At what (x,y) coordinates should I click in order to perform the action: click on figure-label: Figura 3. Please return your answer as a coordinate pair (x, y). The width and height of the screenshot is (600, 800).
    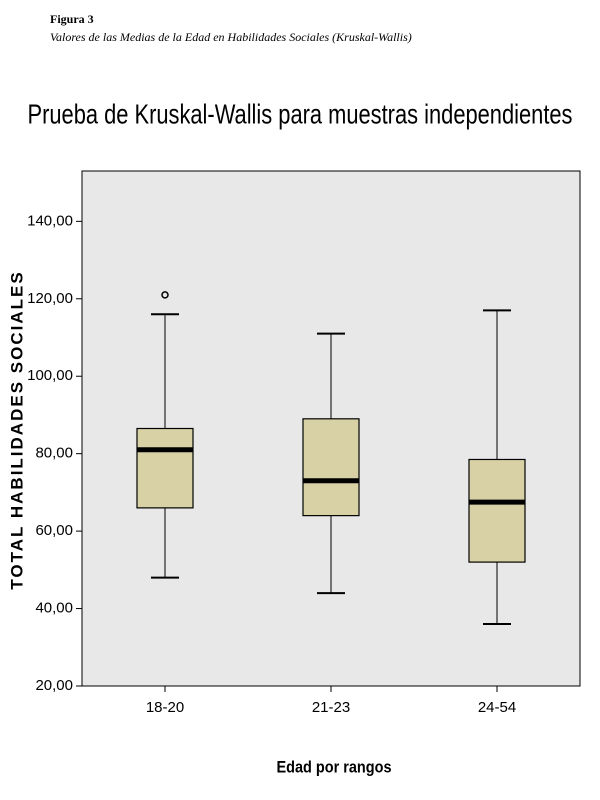
    Looking at the image, I should click on (72, 19).